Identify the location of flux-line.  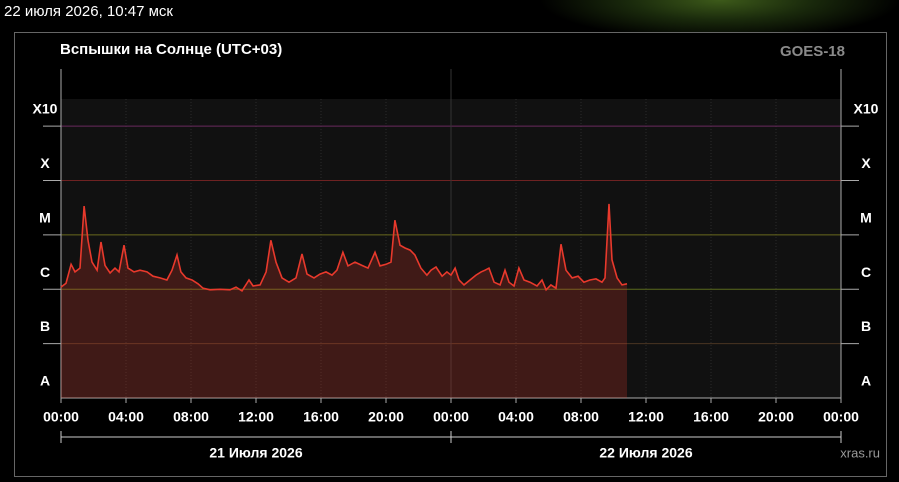
(344, 248).